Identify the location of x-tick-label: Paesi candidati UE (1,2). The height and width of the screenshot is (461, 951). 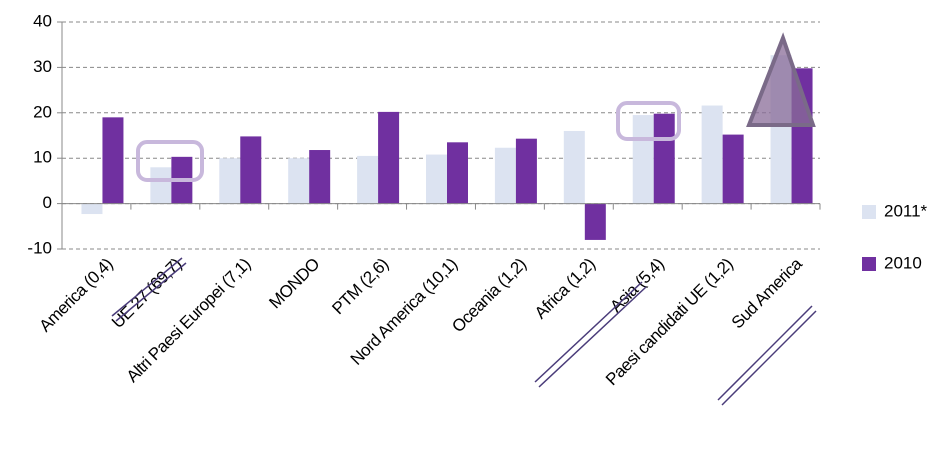
(669, 322).